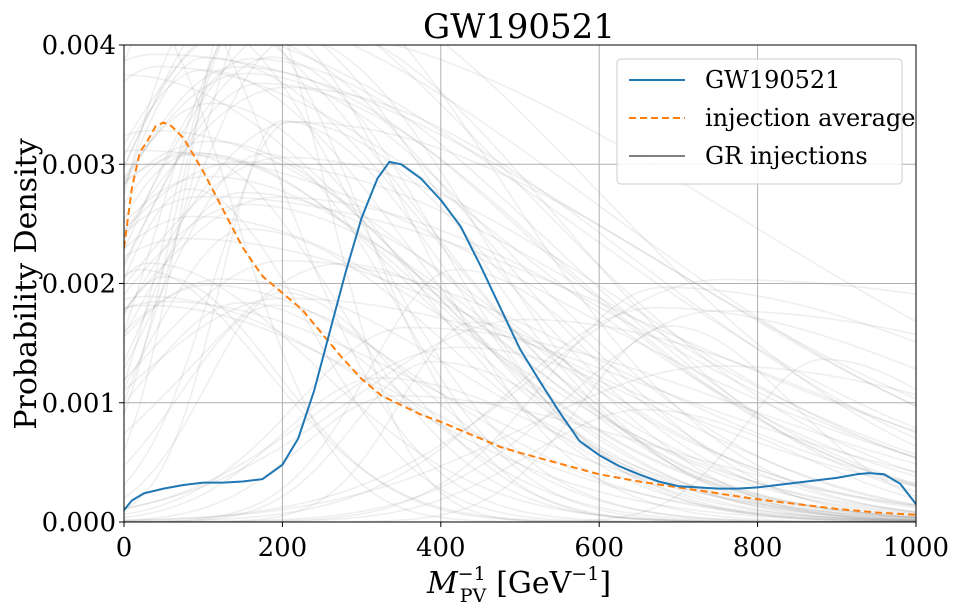 This screenshot has height=615, width=956. Describe the element at coordinates (916, 548) in the screenshot. I see `x-tick-label: 1000` at that location.